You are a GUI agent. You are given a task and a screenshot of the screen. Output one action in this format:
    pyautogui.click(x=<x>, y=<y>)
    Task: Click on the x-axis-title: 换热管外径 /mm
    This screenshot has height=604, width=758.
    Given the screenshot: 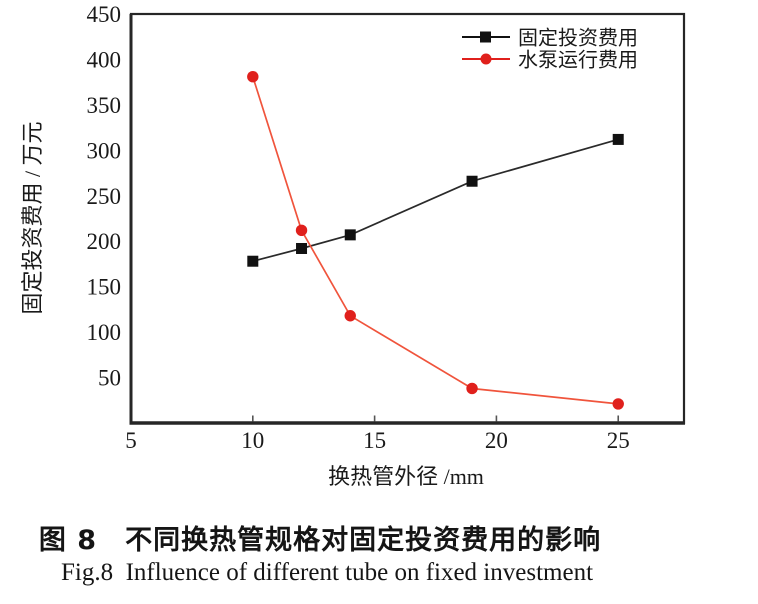 What is the action you would take?
    pyautogui.click(x=406, y=476)
    